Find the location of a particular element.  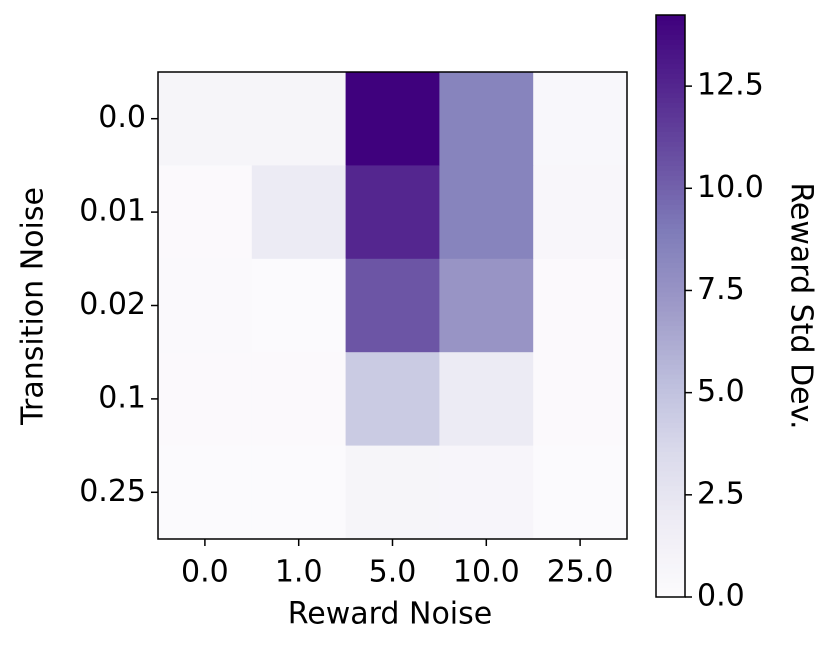

y-tick-label: 0.02 is located at coordinates (112, 304).